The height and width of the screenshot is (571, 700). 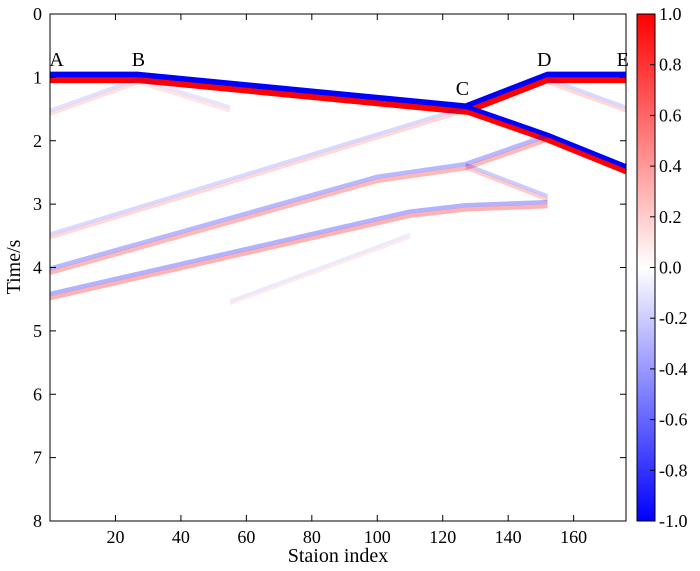 I want to click on x-tick-label: 40, so click(x=181, y=537).